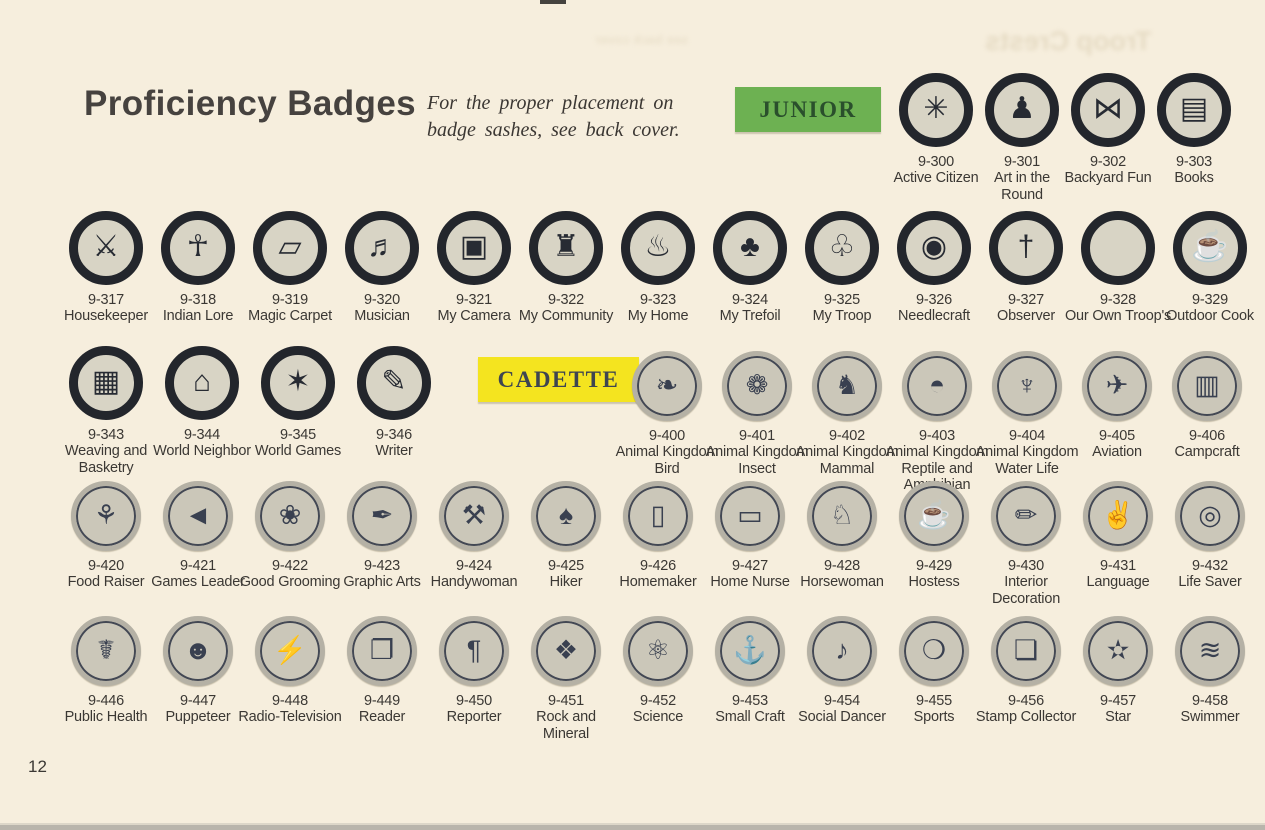 This screenshot has height=830, width=1265. Describe the element at coordinates (198, 701) in the screenshot. I see `badge-code: 9-447` at that location.